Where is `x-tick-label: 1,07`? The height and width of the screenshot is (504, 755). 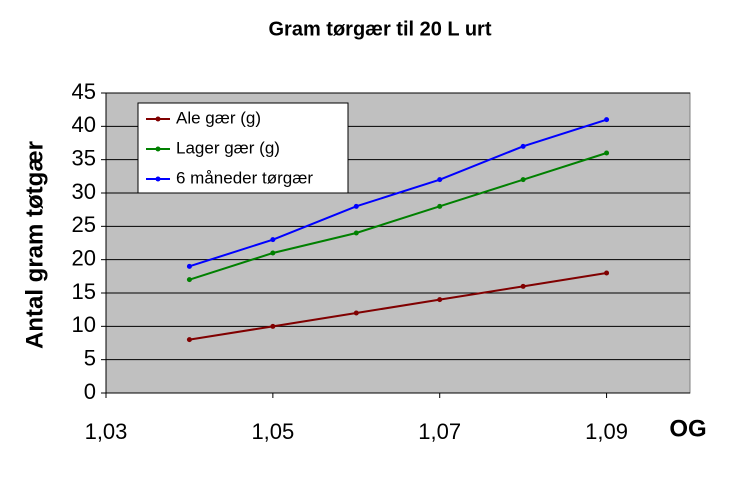 x-tick-label: 1,07 is located at coordinates (439, 431).